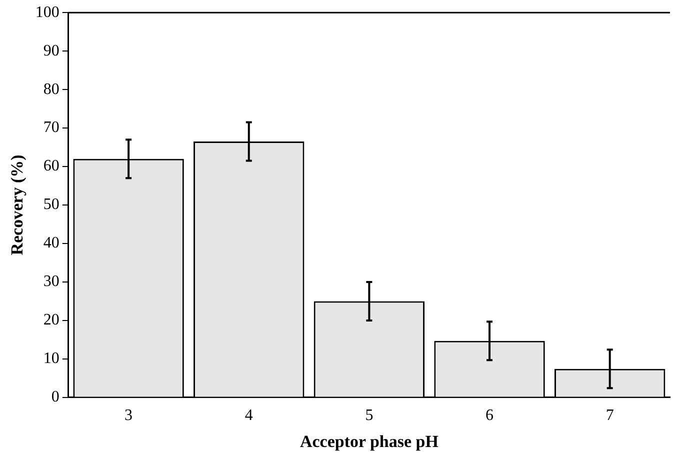  I want to click on y-tick-label: 70, so click(51, 127).